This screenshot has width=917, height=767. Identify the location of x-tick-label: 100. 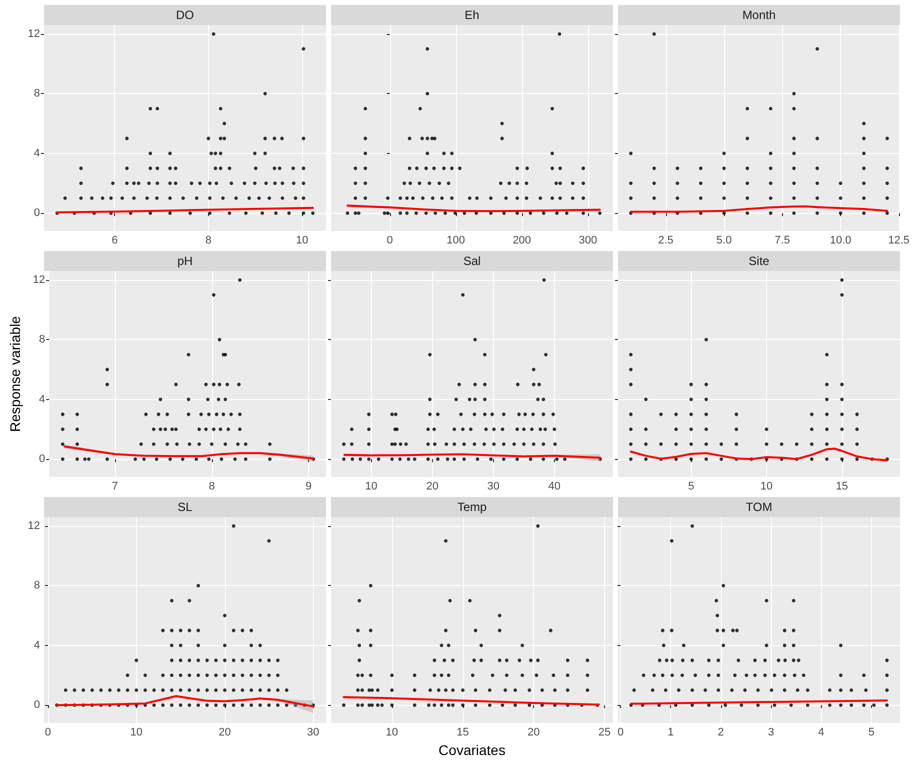
(455, 240).